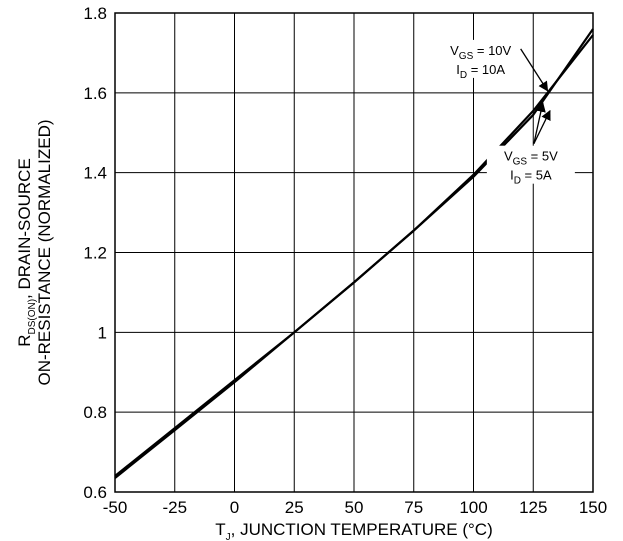 This screenshot has width=623, height=541. Describe the element at coordinates (174, 507) in the screenshot. I see `x-tick-label: -25` at that location.